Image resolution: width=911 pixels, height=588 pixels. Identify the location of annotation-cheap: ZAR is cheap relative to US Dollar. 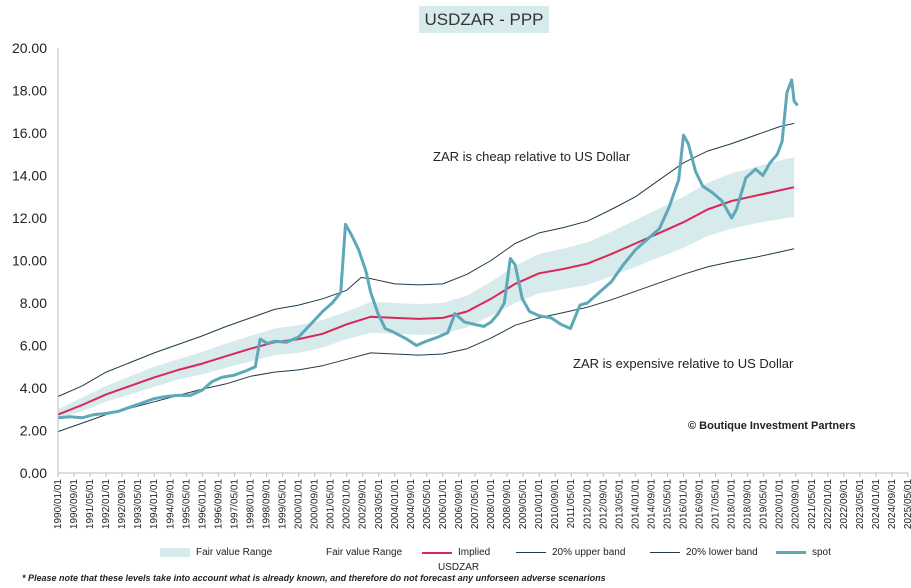
(532, 156).